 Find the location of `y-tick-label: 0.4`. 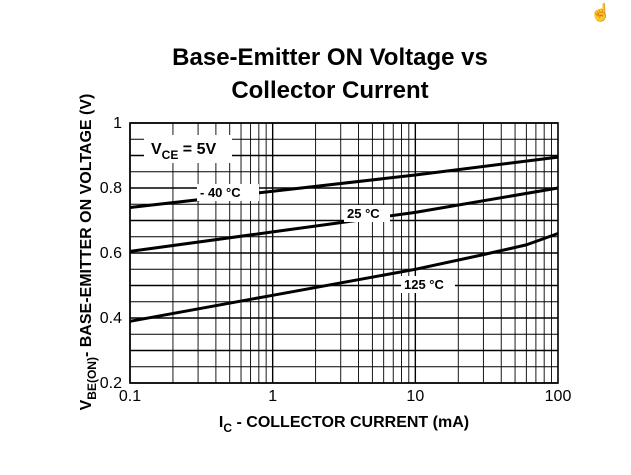

y-tick-label: 0.4 is located at coordinates (111, 318).